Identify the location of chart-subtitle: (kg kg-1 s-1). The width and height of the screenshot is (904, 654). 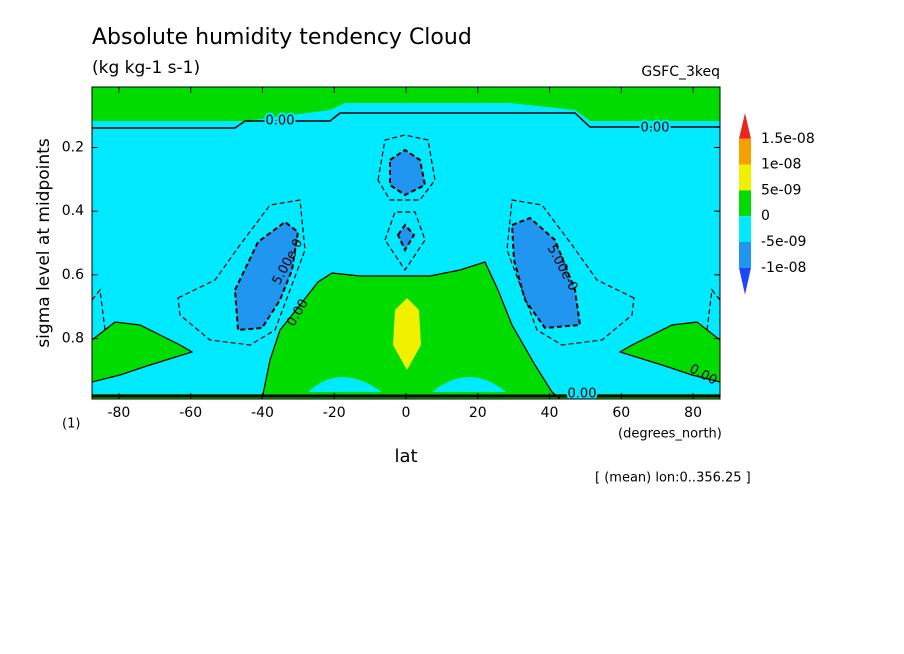
(146, 68).